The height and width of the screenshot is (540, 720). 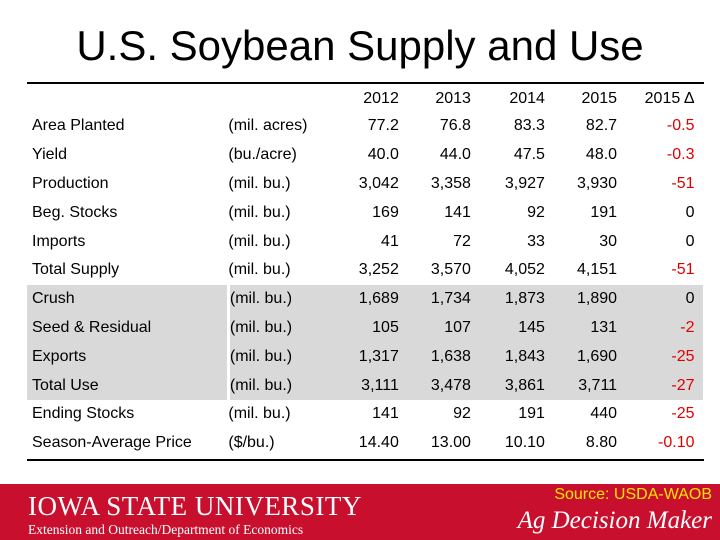 I want to click on header-unit-cell, so click(x=283, y=98).